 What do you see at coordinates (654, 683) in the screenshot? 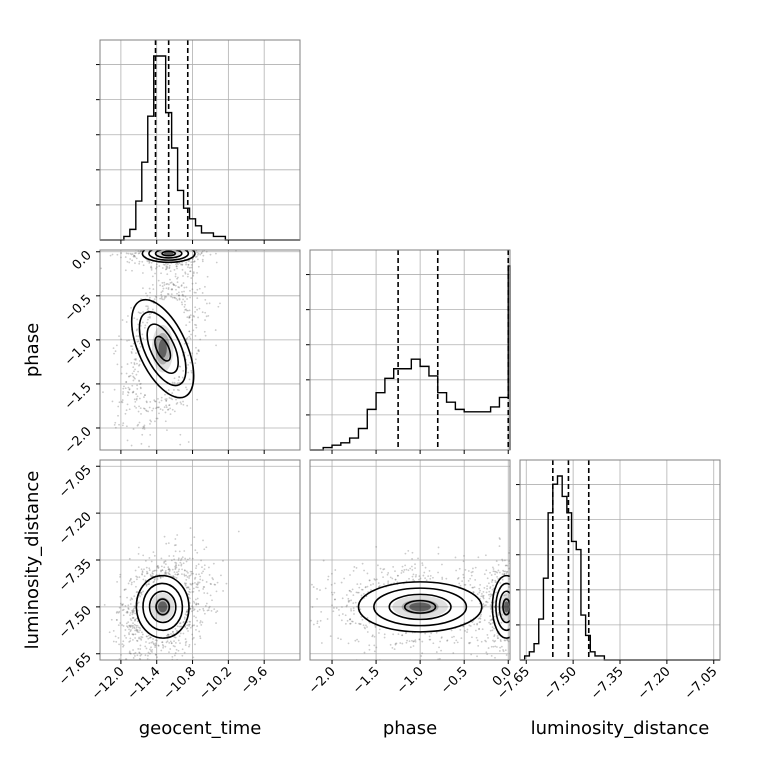
I see `x-tick-label: −7.20` at bounding box center [654, 683].